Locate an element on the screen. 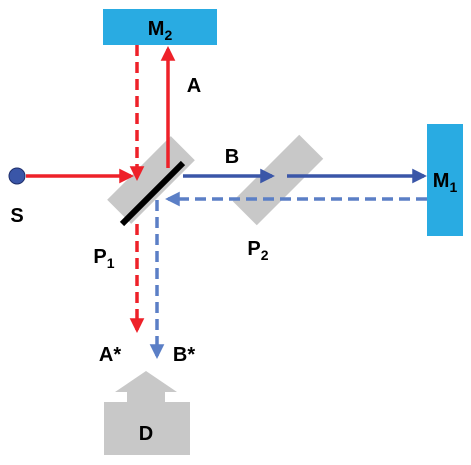 The width and height of the screenshot is (471, 465). beam-splitter-coating is located at coordinates (152, 193).